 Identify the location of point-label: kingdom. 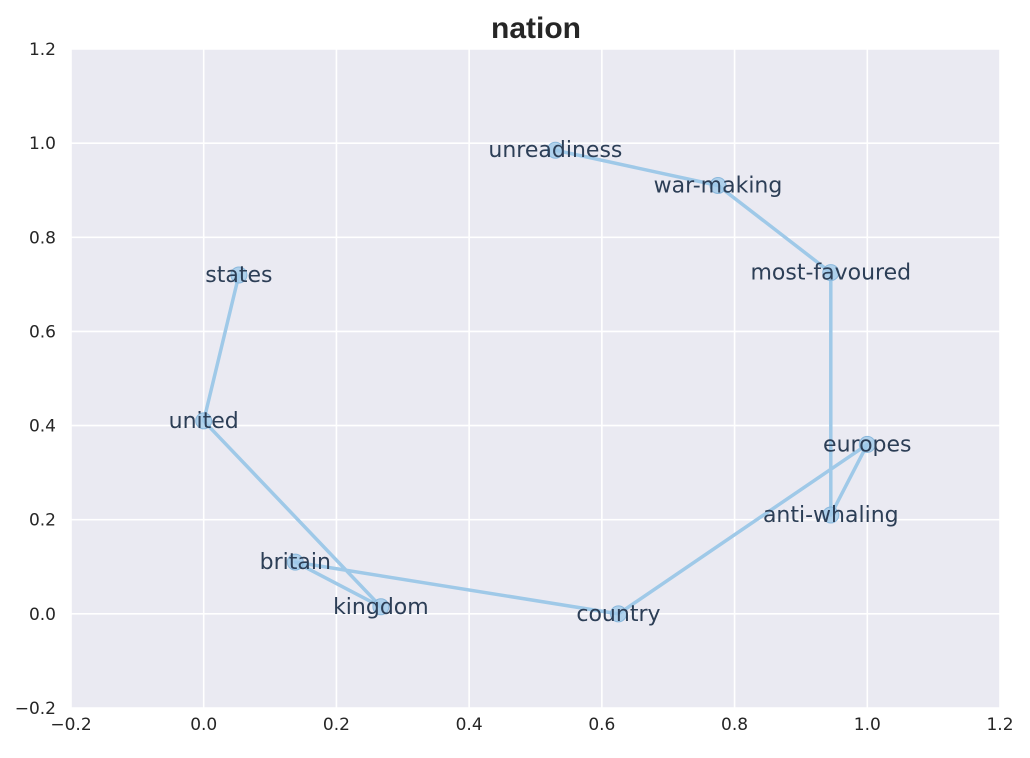
(381, 607).